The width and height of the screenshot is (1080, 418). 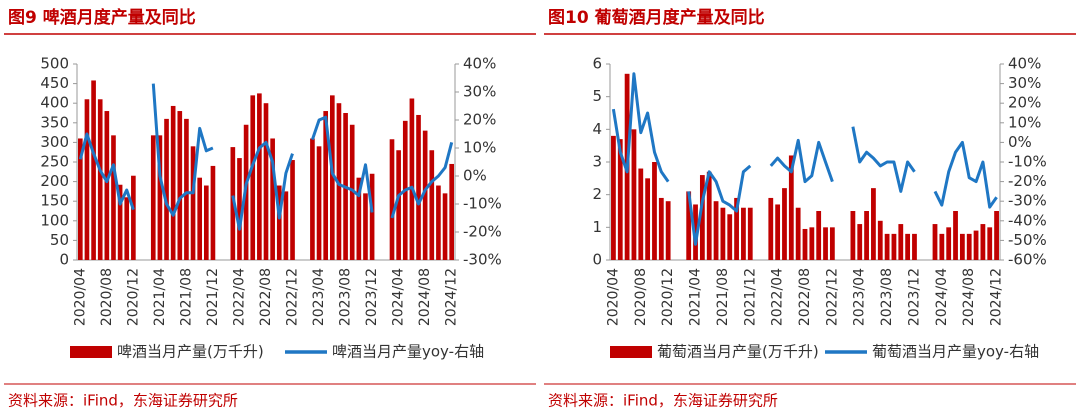 I want to click on x-tick-label: 2021/12, so click(x=750, y=297).